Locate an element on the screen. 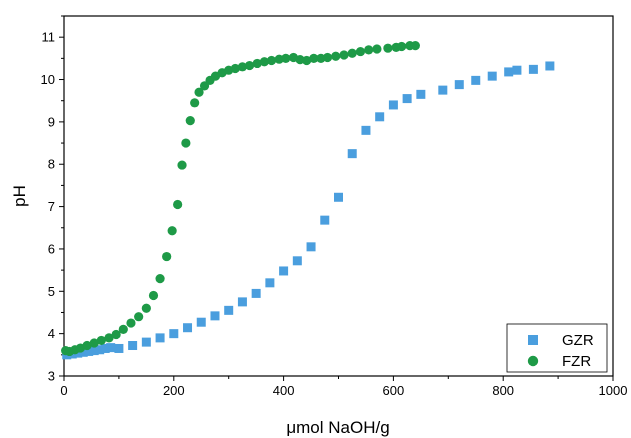  x-tick-label: 1000 is located at coordinates (613, 390).